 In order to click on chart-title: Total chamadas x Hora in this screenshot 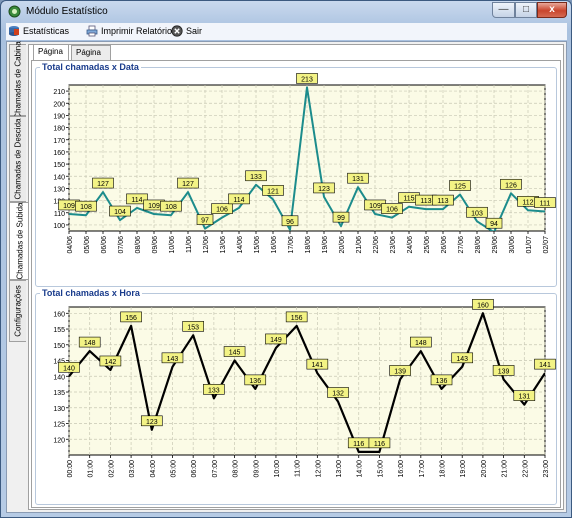, I will do `click(91, 293)`.